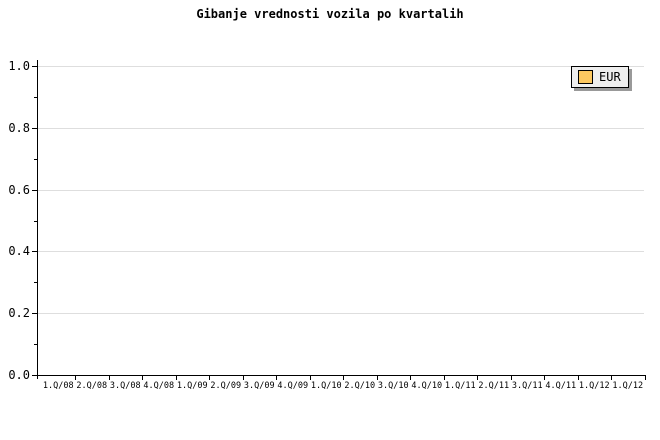  What do you see at coordinates (610, 76) in the screenshot?
I see `legend-label-eur: EUR` at bounding box center [610, 76].